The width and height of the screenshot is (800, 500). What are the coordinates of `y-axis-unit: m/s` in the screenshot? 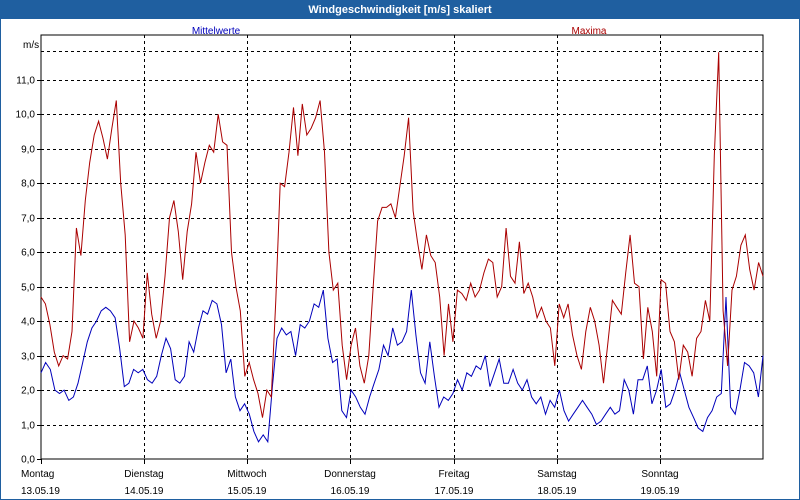 It's located at (31, 45).